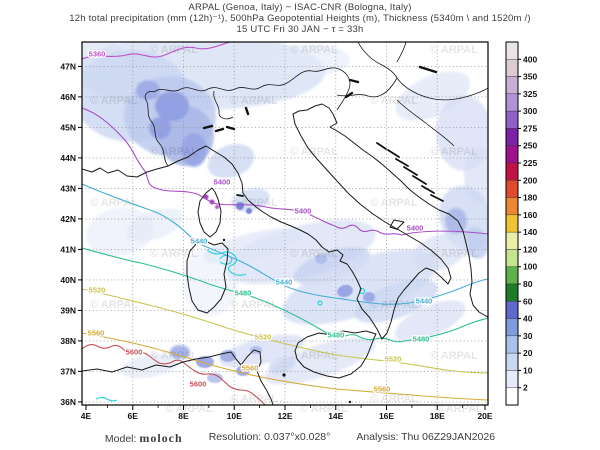  Describe the element at coordinates (68, 97) in the screenshot. I see `lat-tick-label: 46N` at that location.